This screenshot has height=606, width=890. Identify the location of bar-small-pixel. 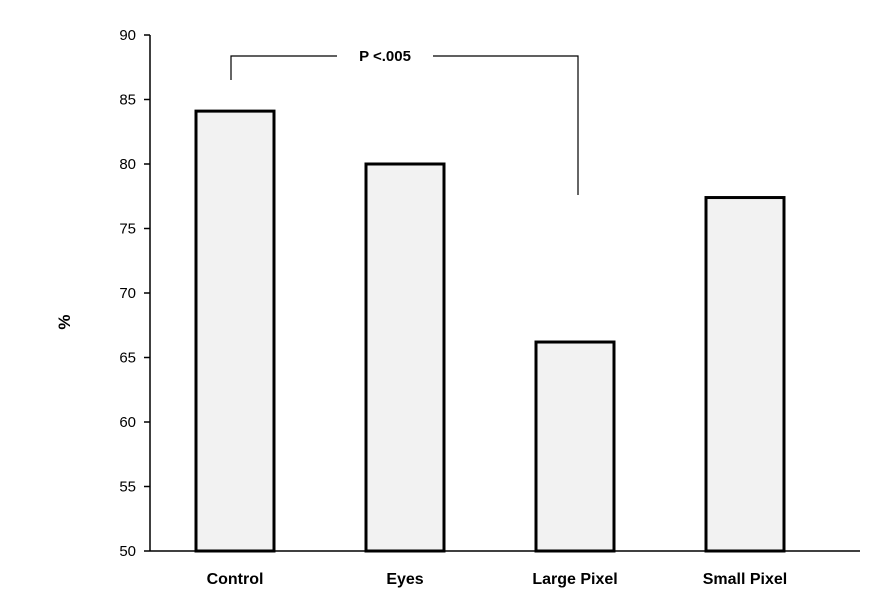
(745, 374).